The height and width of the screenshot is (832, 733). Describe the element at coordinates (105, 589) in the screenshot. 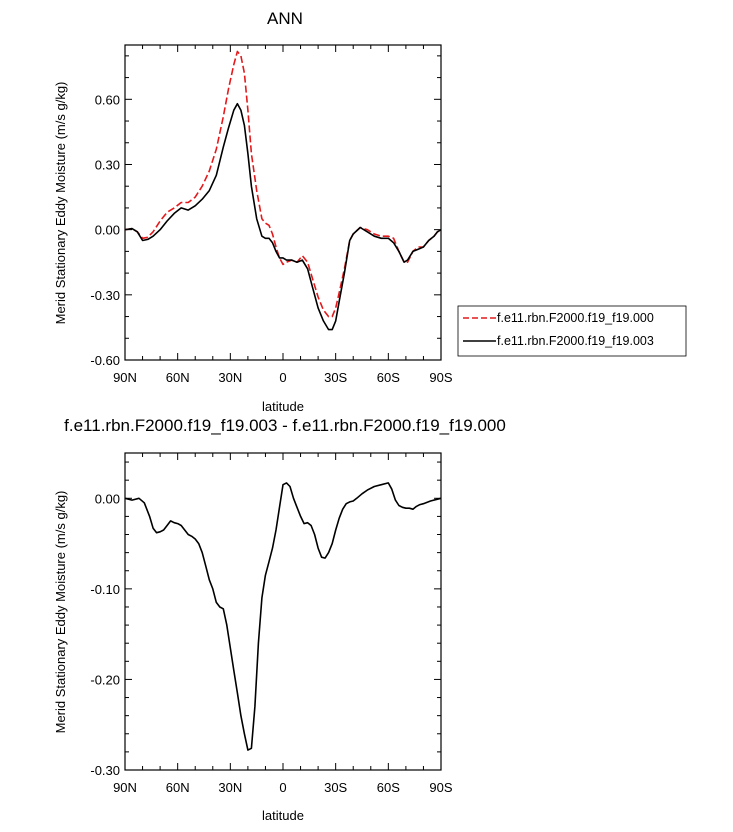

I see `y-tick-label: -0.10` at that location.